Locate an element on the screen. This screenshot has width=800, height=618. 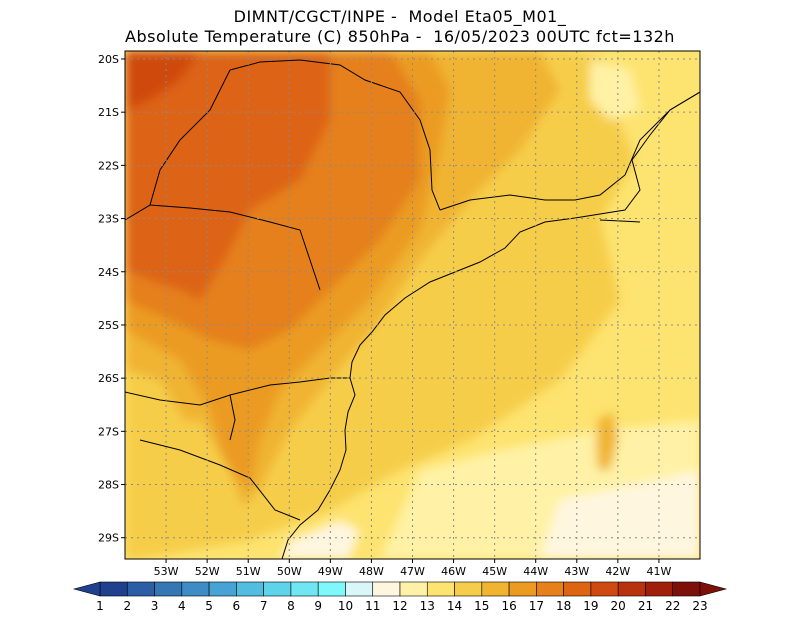
colorbar-label: 14 is located at coordinates (454, 606).